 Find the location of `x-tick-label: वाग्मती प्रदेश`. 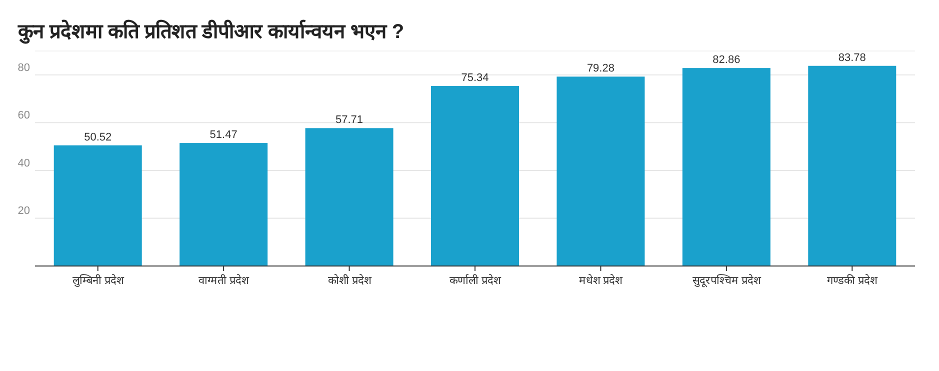

x-tick-label: वाग्मती प्रदेश is located at coordinates (224, 280).